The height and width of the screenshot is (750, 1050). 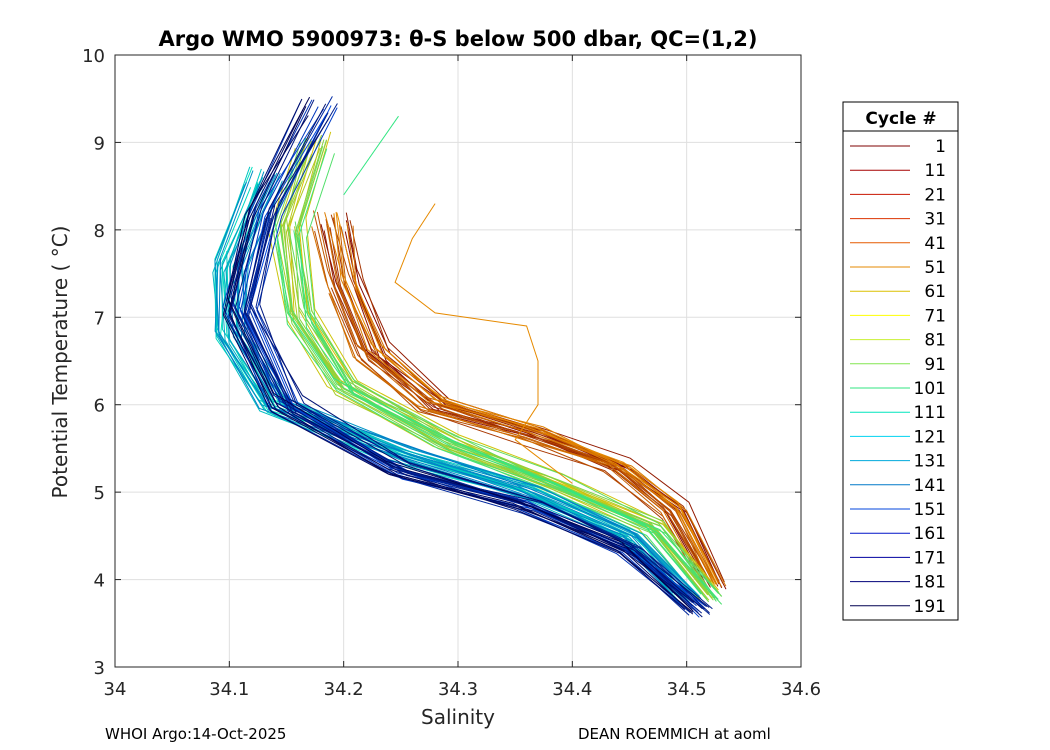 What do you see at coordinates (935, 244) in the screenshot?
I see `legend-label: 41` at bounding box center [935, 244].